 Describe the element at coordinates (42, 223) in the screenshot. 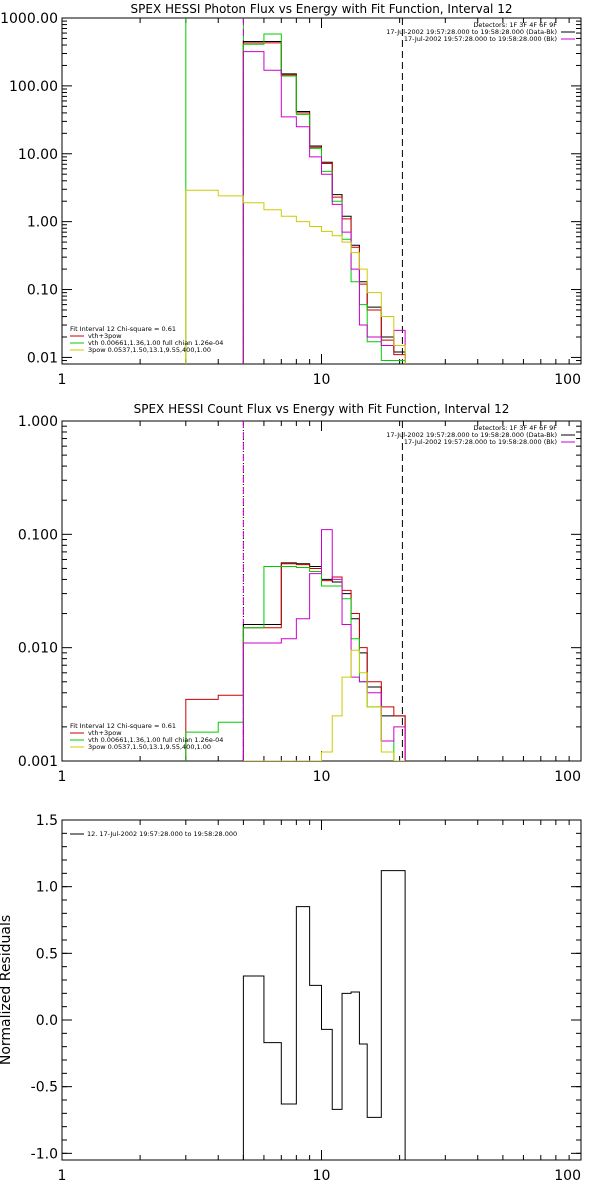

I see `y-tick-label: 1.00` at that location.